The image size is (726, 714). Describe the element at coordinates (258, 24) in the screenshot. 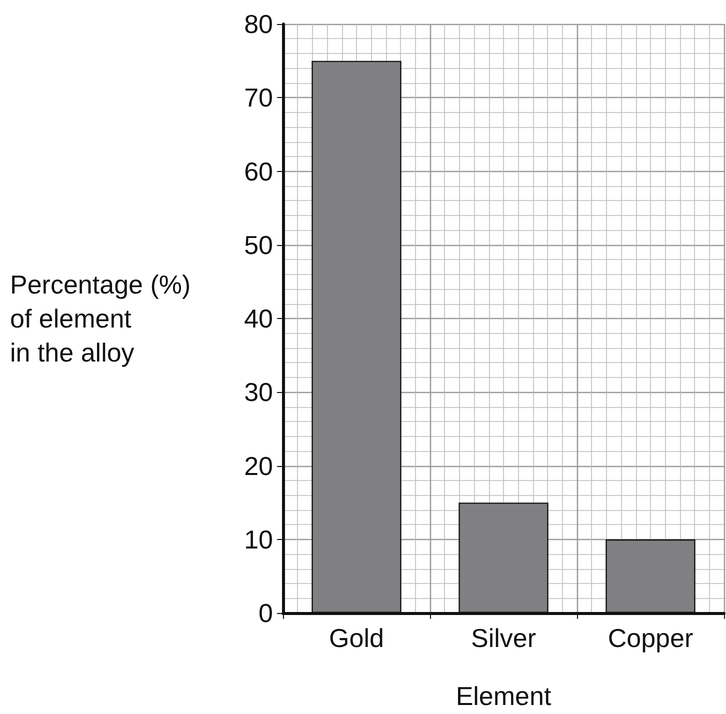

I see `y-tick-label: 80` at that location.